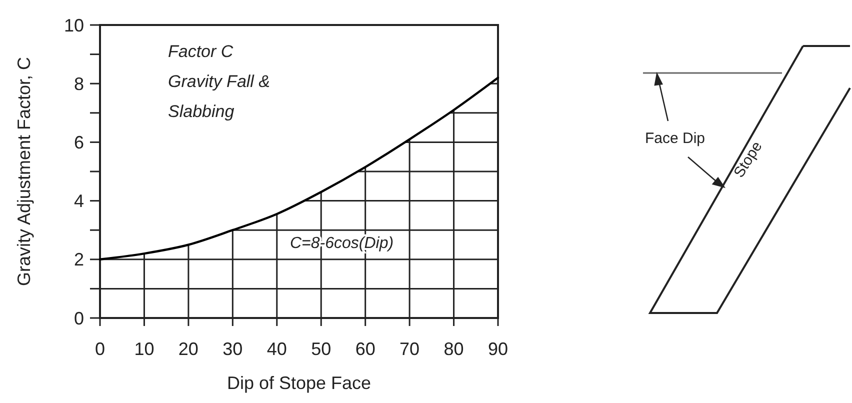 Image resolution: width=852 pixels, height=403 pixels. What do you see at coordinates (24, 171) in the screenshot?
I see `y-axis-title: Gravity Adjustment Factor, C` at bounding box center [24, 171].